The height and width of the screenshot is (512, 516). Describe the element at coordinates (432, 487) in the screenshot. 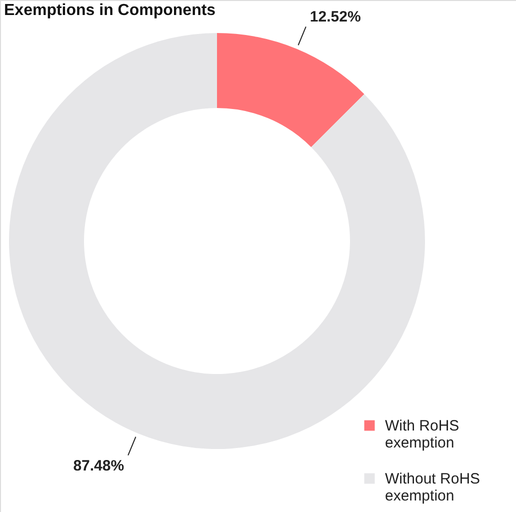

I see `legend-label: Without RoHS exemption` at that location.